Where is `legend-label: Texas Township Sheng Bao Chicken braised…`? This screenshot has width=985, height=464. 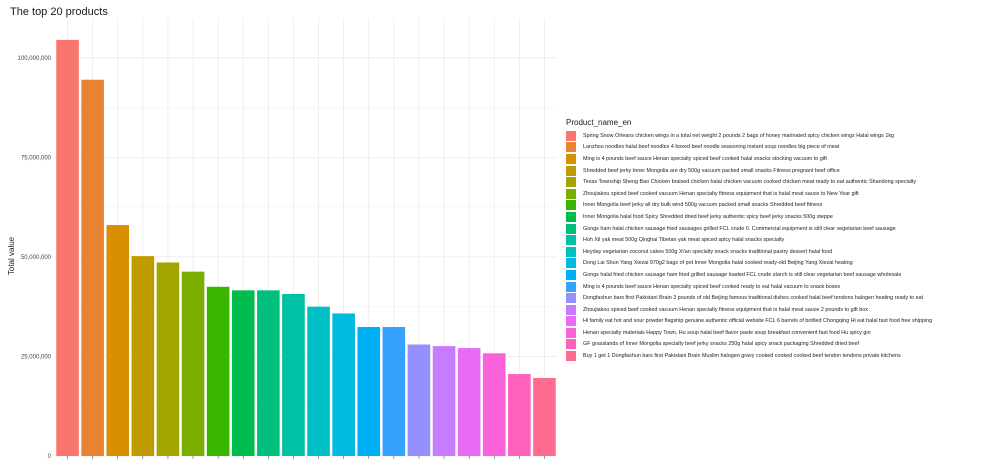
legend-label: Texas Township Sheng Bao Chicken braised… is located at coordinates (750, 182).